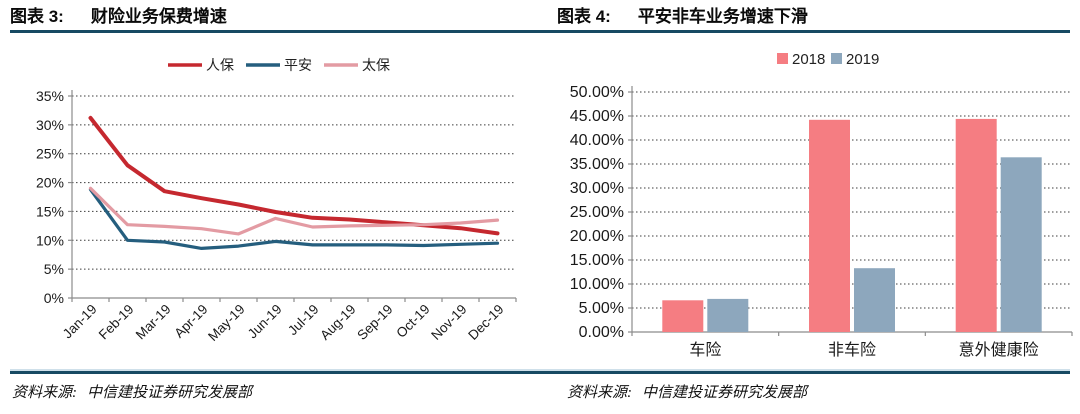 This screenshot has height=414, width=1080. I want to click on series-line-太保, so click(294, 211).